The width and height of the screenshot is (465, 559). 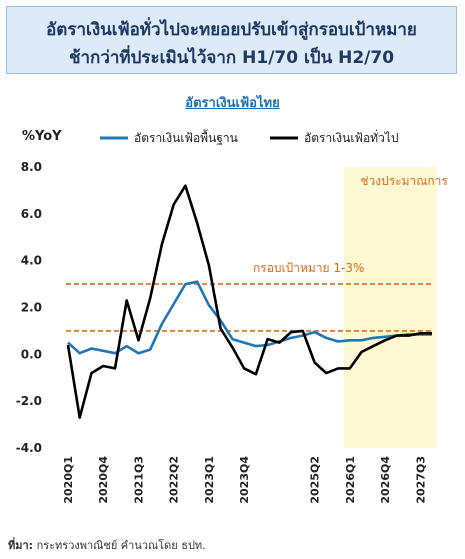 What do you see at coordinates (186, 137) in the screenshot?
I see `legend-label-core: อัตราเงินเฟ้อพื้นฐาน` at bounding box center [186, 137].